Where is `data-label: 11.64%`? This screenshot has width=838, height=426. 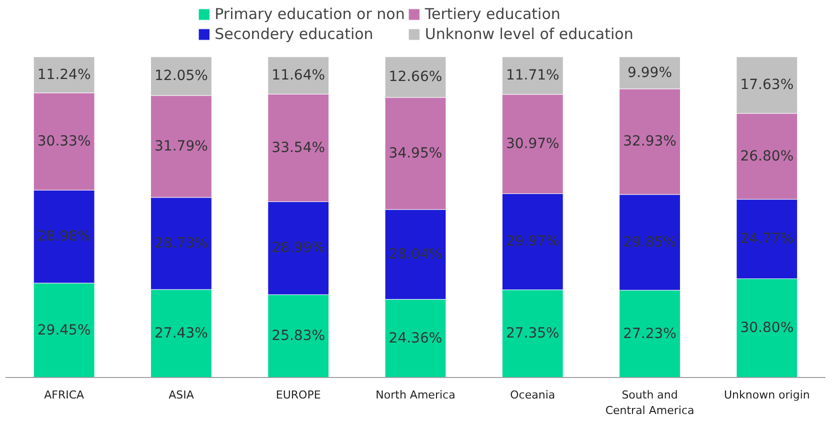 data-label: 11.64% is located at coordinates (299, 76).